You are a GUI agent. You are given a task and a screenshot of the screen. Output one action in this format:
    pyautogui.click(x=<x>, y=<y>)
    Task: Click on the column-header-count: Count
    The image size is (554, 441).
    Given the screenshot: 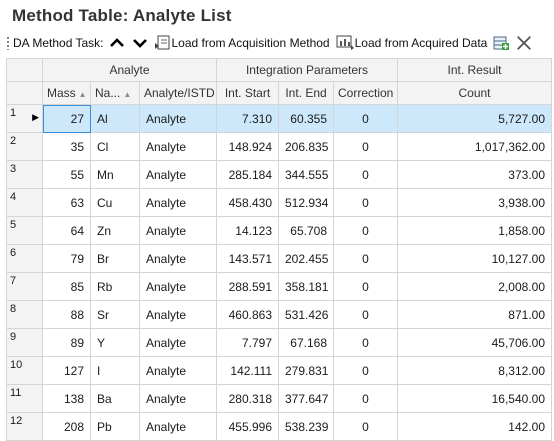 What is the action you would take?
    pyautogui.click(x=474, y=93)
    